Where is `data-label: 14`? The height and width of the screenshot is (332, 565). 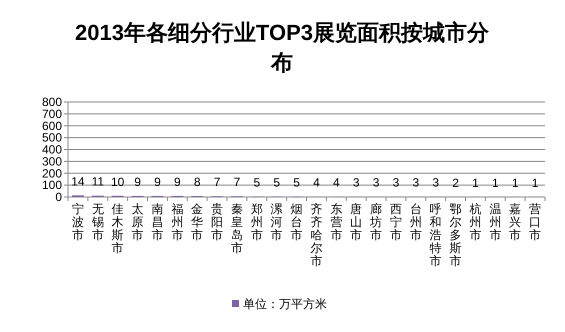 data-label: 14 is located at coordinates (78, 181).